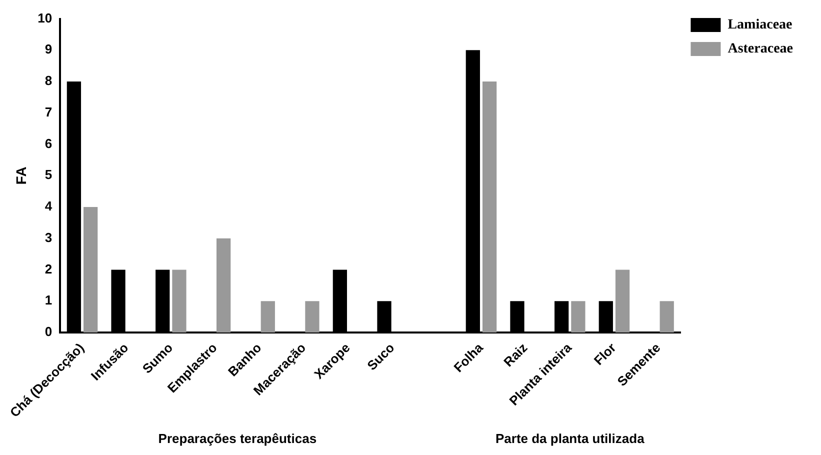 Image resolution: width=821 pixels, height=455 pixels. Describe the element at coordinates (45, 18) in the screenshot. I see `y-tick-label: 10` at that location.